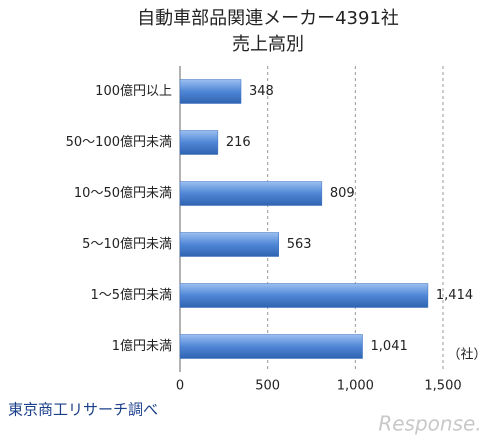  I want to click on x-tick-label: 1,000, so click(355, 386).